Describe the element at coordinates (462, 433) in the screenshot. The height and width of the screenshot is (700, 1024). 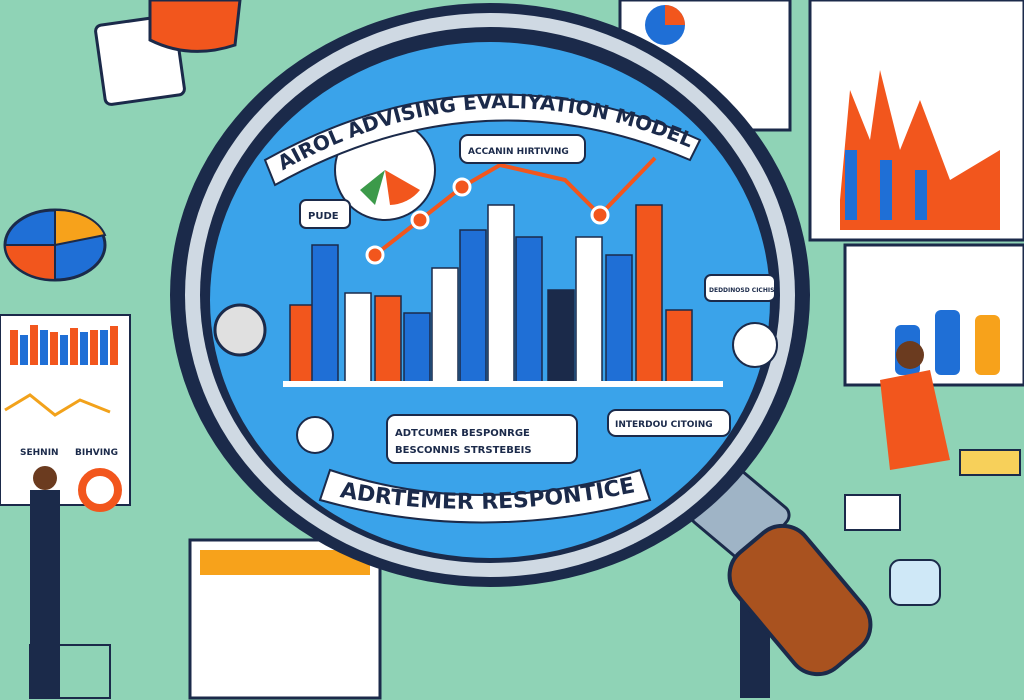
I see `bubble-center-text-1: ADTCUMER BESPONRGE` at that location.